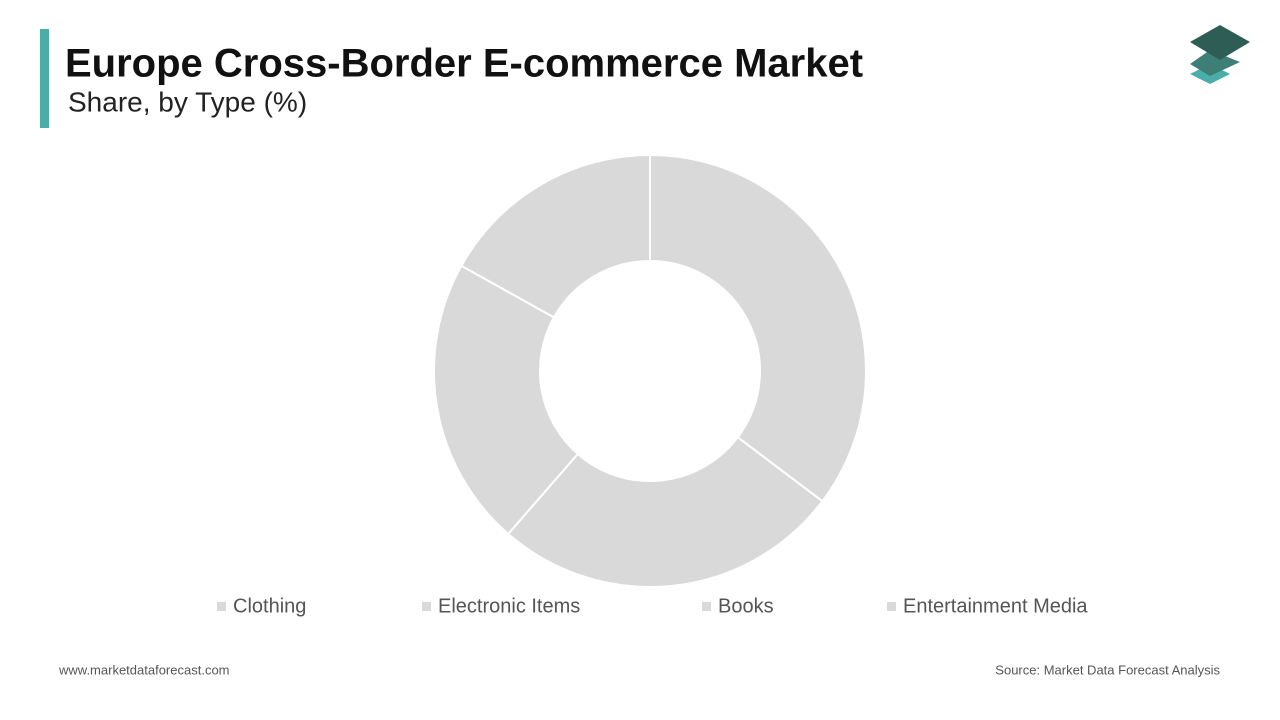 This screenshot has height=720, width=1280. I want to click on chart-subtitle: Share, by Type (%), so click(187, 101).